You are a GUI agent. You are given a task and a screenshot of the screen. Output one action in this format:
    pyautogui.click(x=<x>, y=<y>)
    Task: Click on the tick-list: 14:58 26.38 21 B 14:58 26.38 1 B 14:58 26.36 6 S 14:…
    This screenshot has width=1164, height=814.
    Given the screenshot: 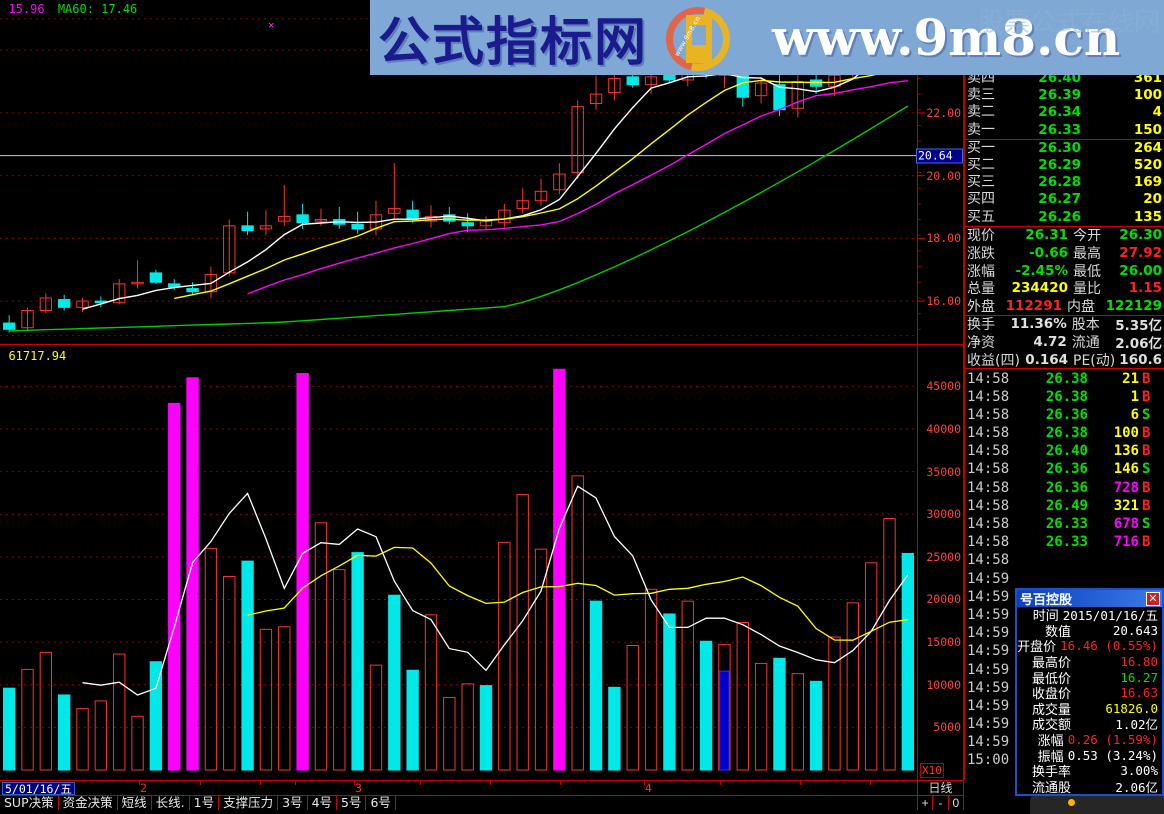 What is the action you would take?
    pyautogui.click(x=1064, y=569)
    